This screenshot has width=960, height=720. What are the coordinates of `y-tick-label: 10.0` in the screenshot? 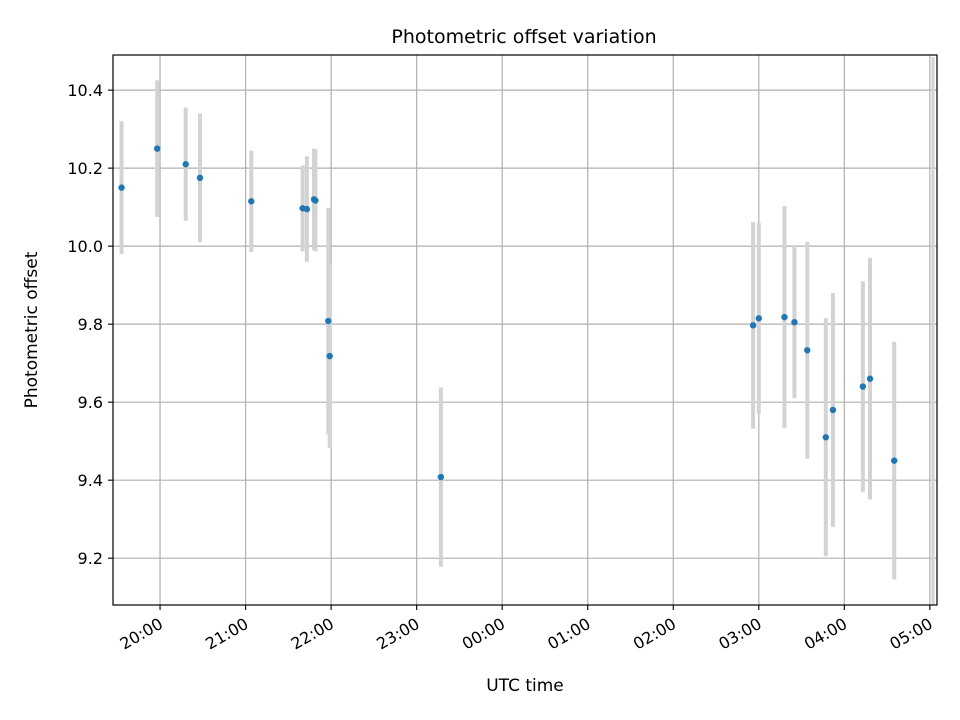 It's located at (85, 246).